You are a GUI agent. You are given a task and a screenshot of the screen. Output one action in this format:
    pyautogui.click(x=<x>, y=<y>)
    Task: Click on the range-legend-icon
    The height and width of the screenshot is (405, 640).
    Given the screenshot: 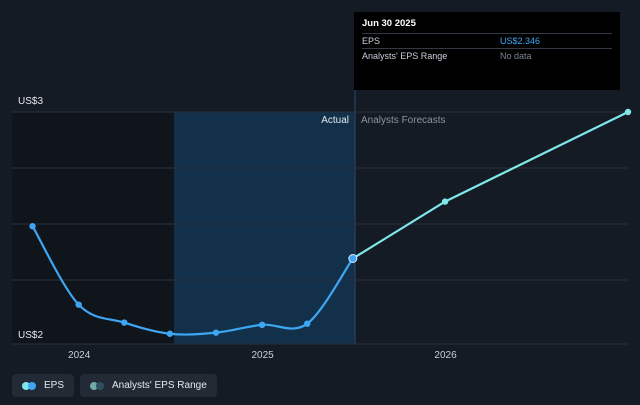 What is the action you would take?
    pyautogui.click(x=98, y=385)
    